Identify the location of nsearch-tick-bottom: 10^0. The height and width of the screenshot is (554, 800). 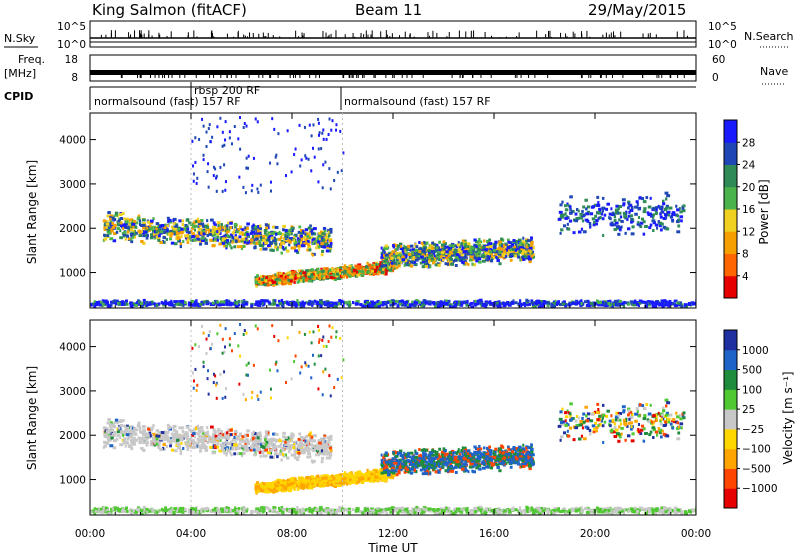
(722, 45).